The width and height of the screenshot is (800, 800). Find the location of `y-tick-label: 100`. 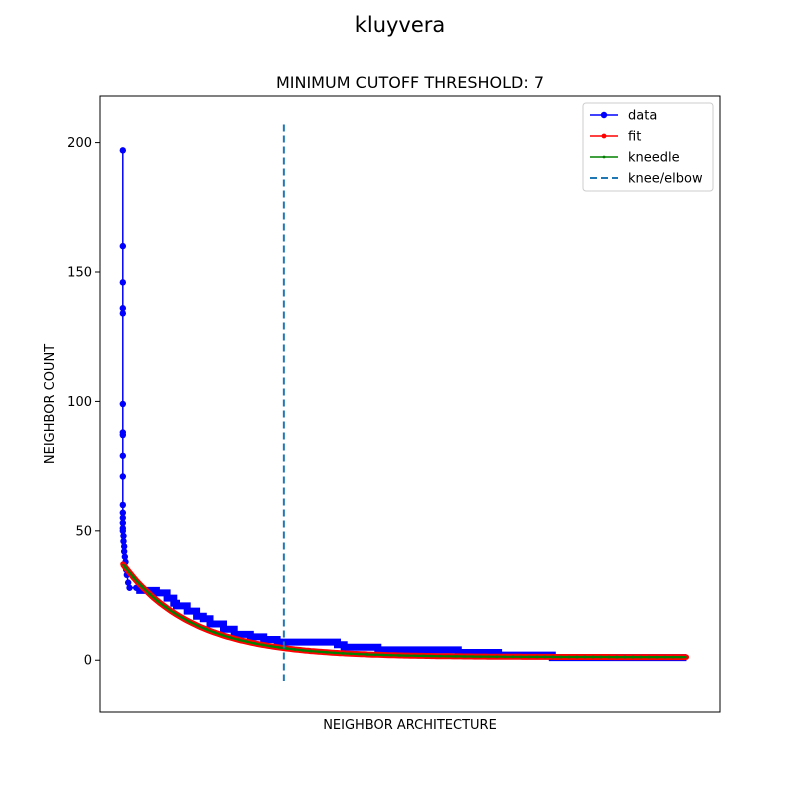

y-tick-label: 100 is located at coordinates (79, 402).